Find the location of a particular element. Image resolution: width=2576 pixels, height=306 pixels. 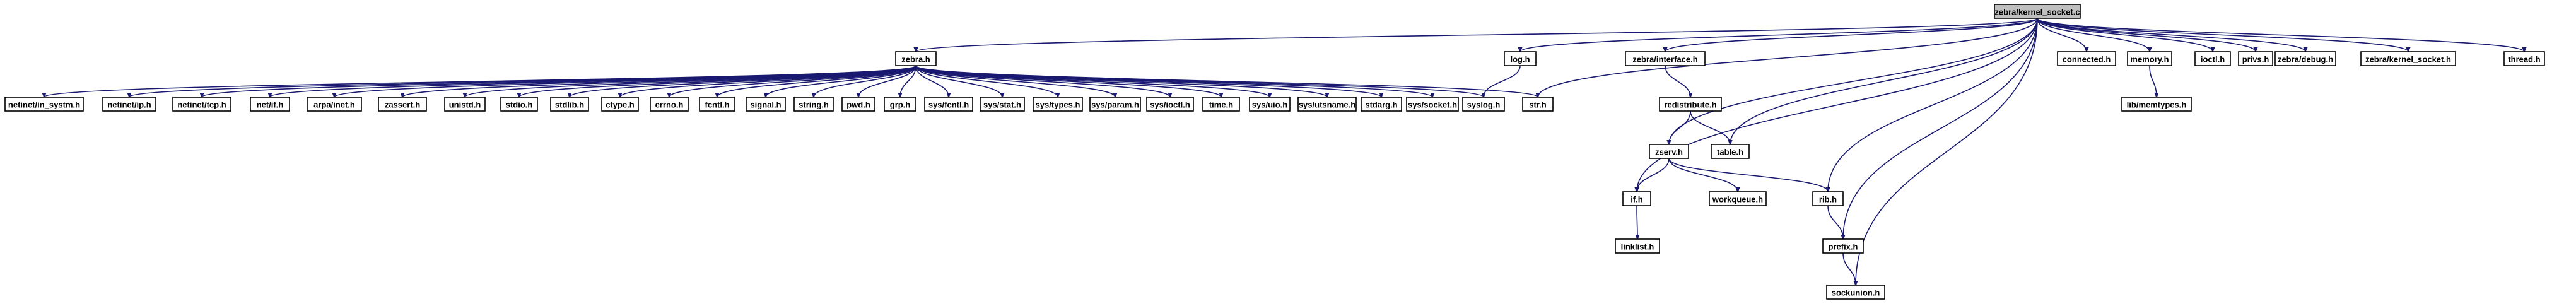

node-sys-stat: sys/stat.h is located at coordinates (1002, 104).